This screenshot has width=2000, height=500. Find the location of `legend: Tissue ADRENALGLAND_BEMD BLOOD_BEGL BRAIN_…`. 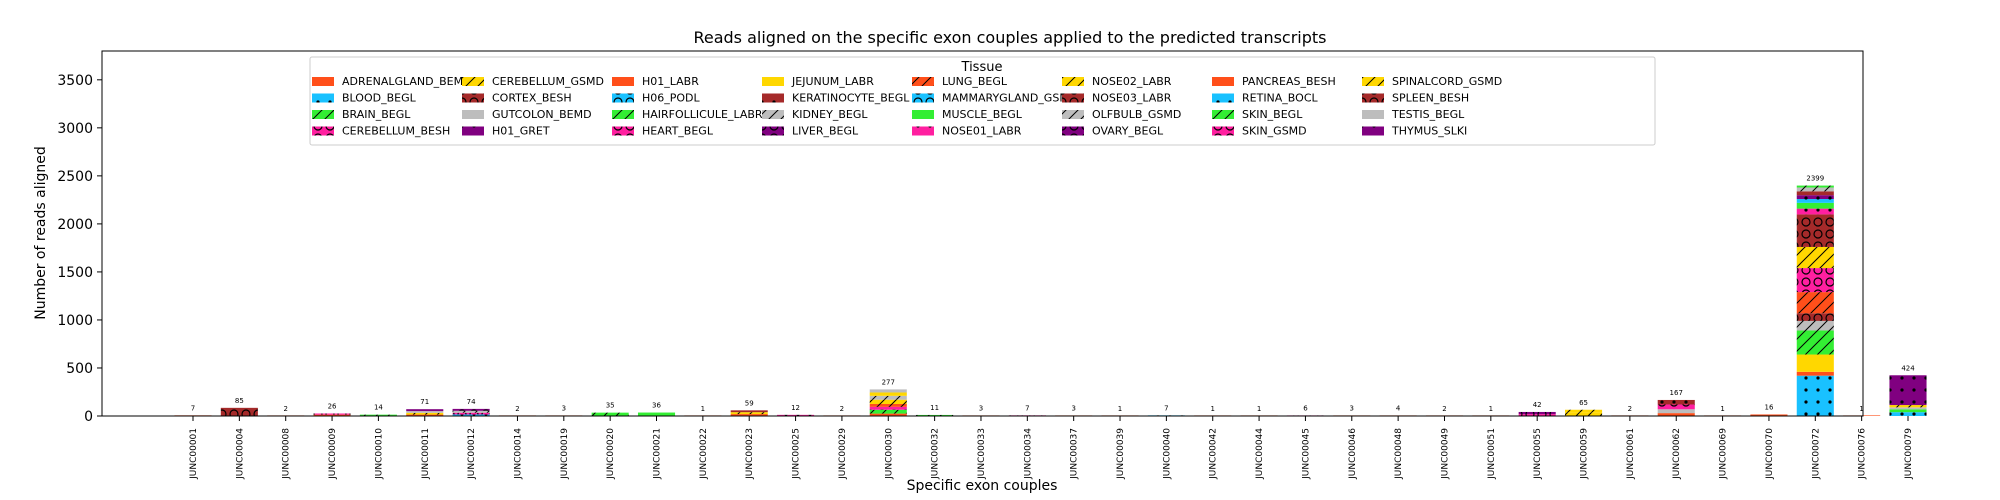

legend: Tissue ADRENALGLAND_BEMD BLOOD_BEGL BRAIN_… is located at coordinates (982, 101).